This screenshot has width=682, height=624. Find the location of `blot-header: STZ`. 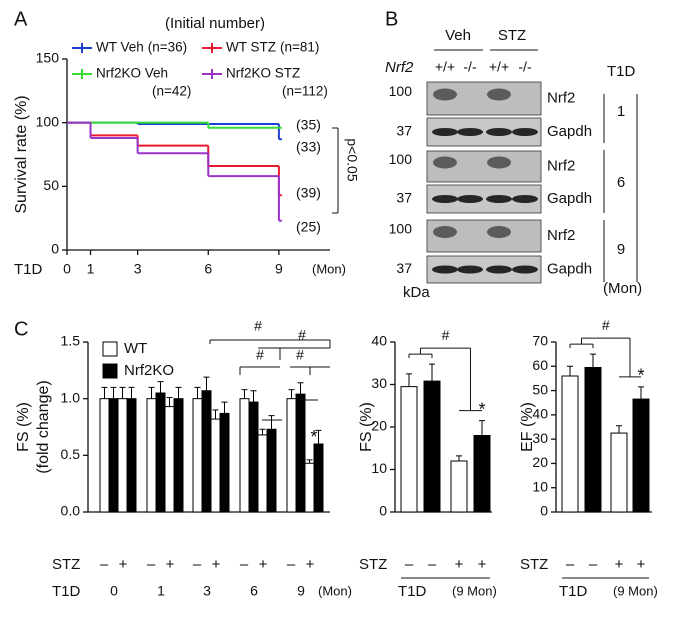

blot-header: STZ is located at coordinates (512, 35).